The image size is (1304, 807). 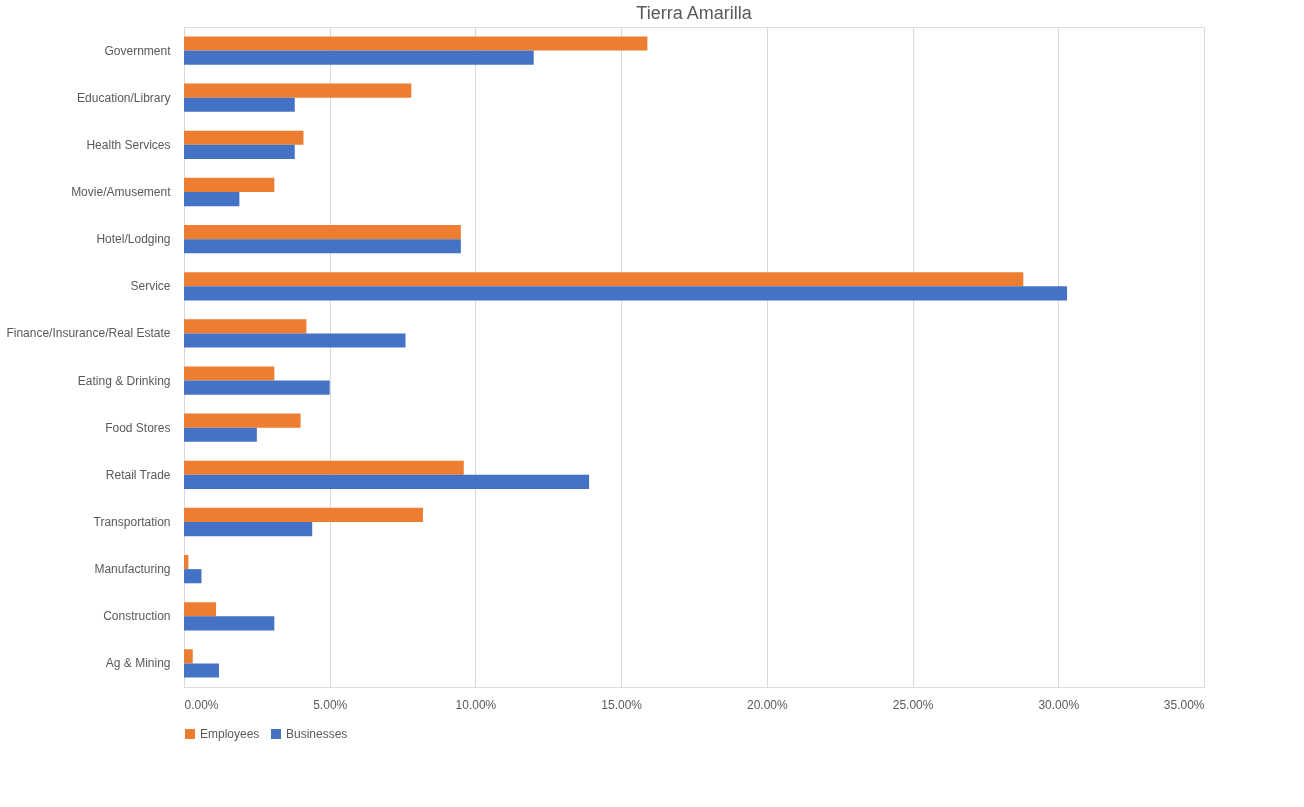 I want to click on y-tick-label: Food Stores, so click(x=138, y=427).